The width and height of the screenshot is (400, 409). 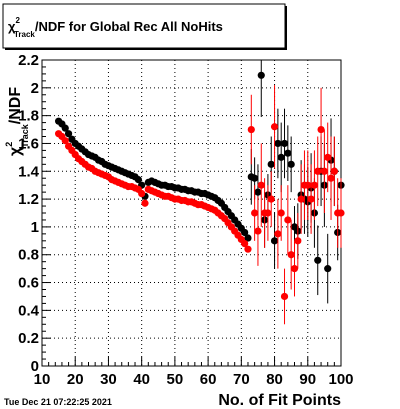 I want to click on x-tick-label: 10, so click(x=42, y=379).